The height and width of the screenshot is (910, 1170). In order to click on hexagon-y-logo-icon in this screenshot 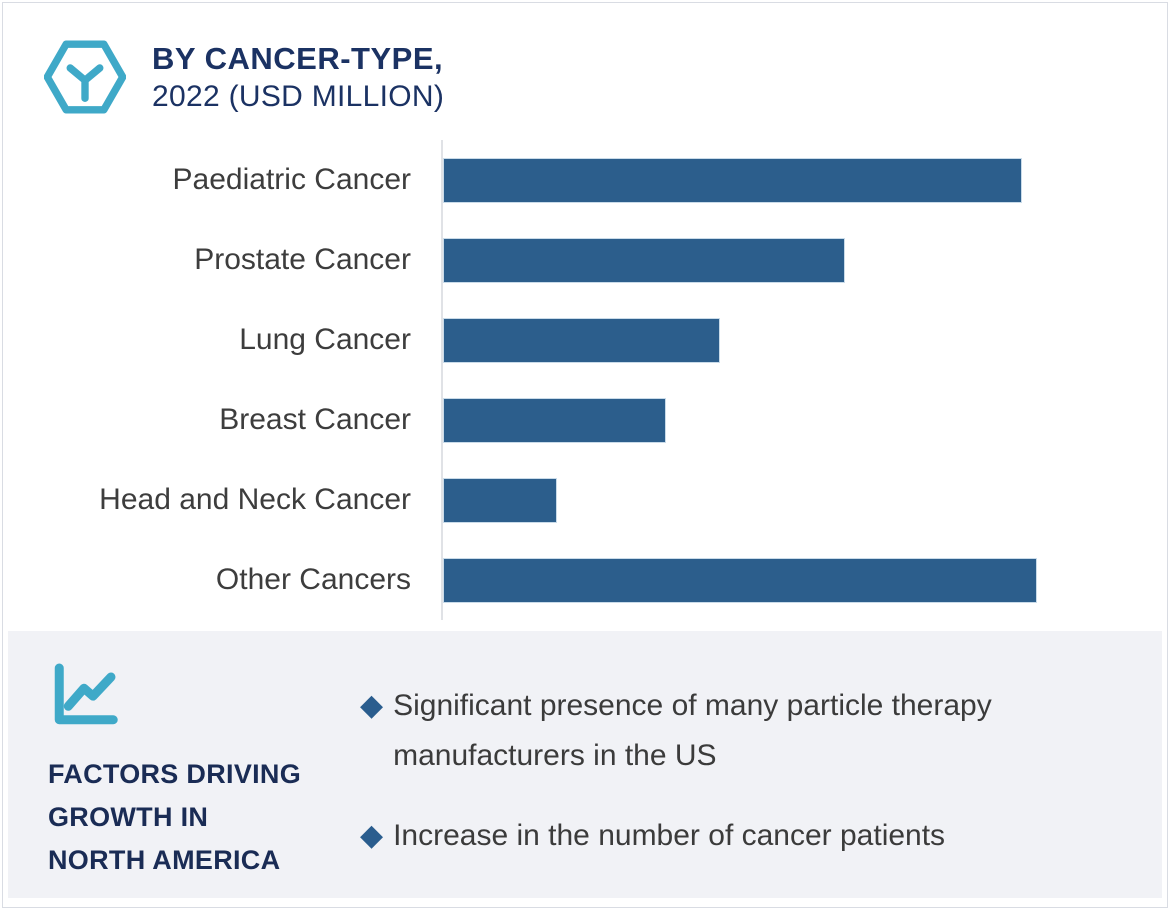, I will do `click(85, 77)`.